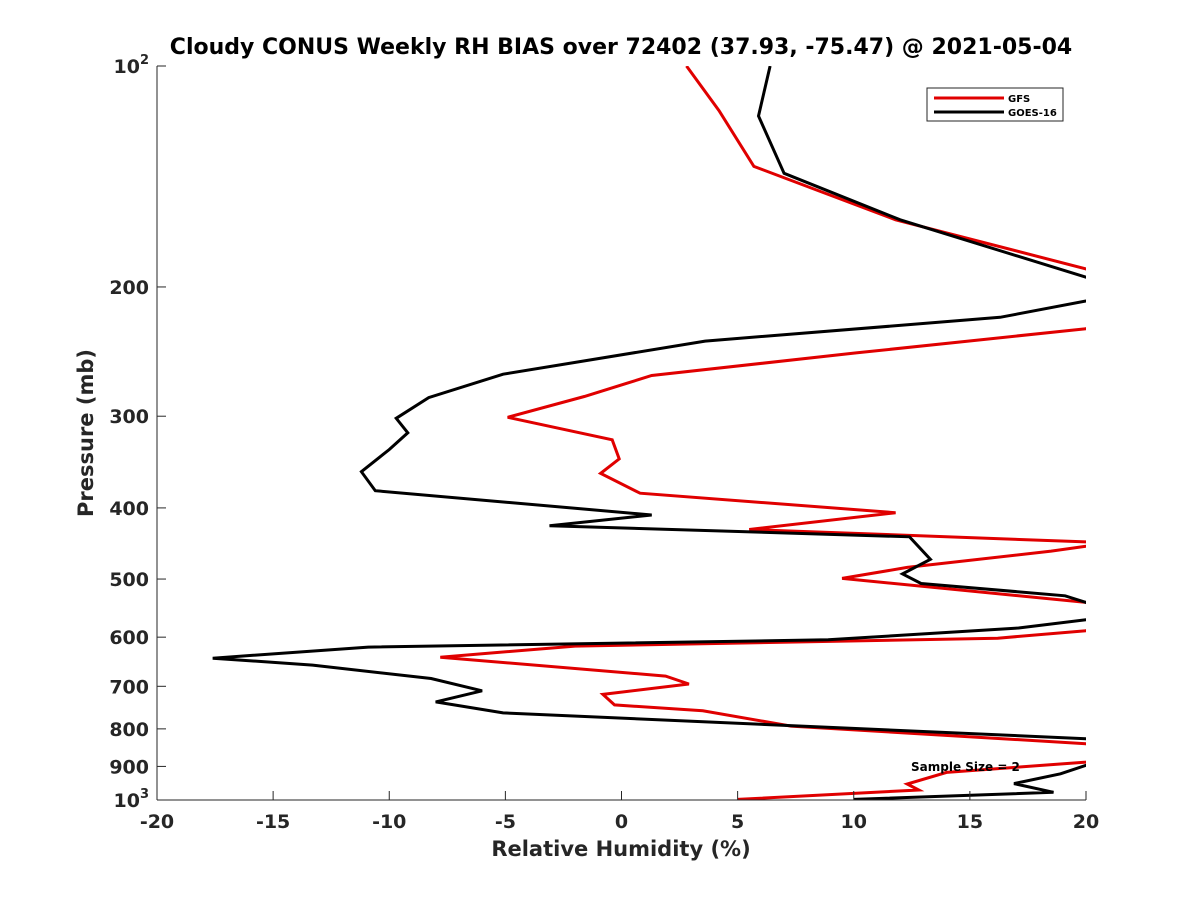 The height and width of the screenshot is (900, 1200). Describe the element at coordinates (86, 433) in the screenshot. I see `y-axis-title: Pressure (mb)` at that location.